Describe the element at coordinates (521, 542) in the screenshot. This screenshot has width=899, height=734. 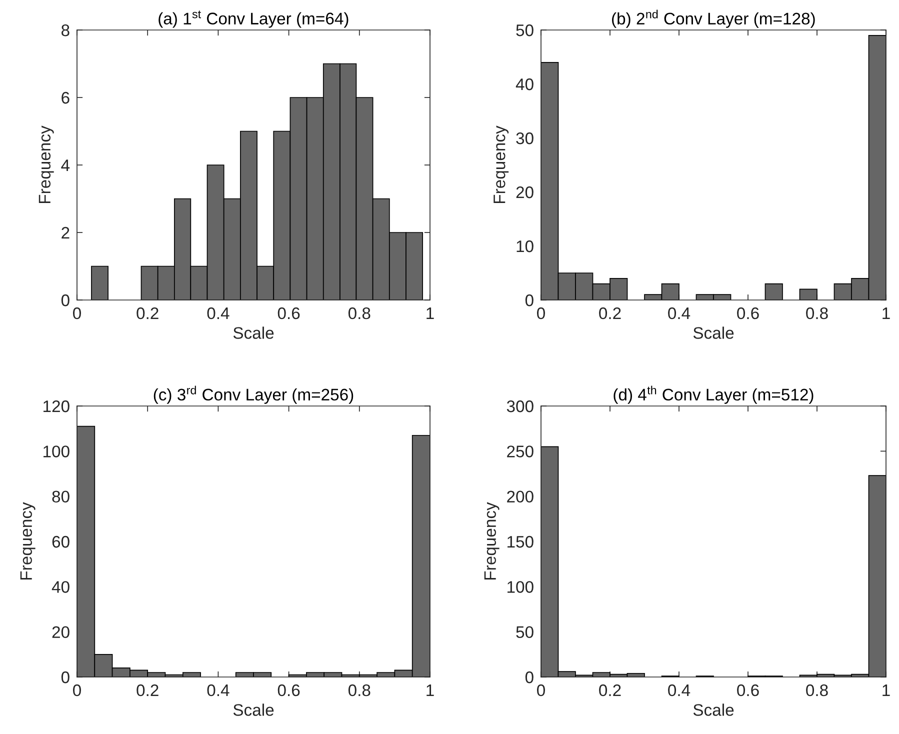
I see `y-tick-label: 150` at that location.